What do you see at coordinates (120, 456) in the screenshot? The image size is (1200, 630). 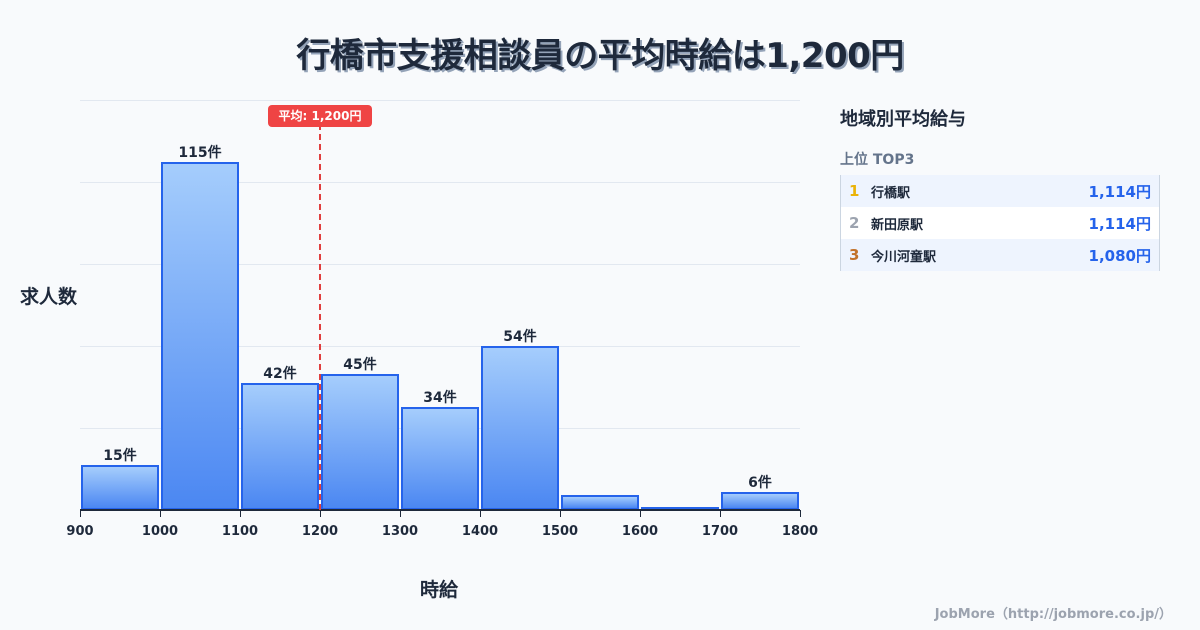 I see `bar-value-label: 15件` at bounding box center [120, 456].